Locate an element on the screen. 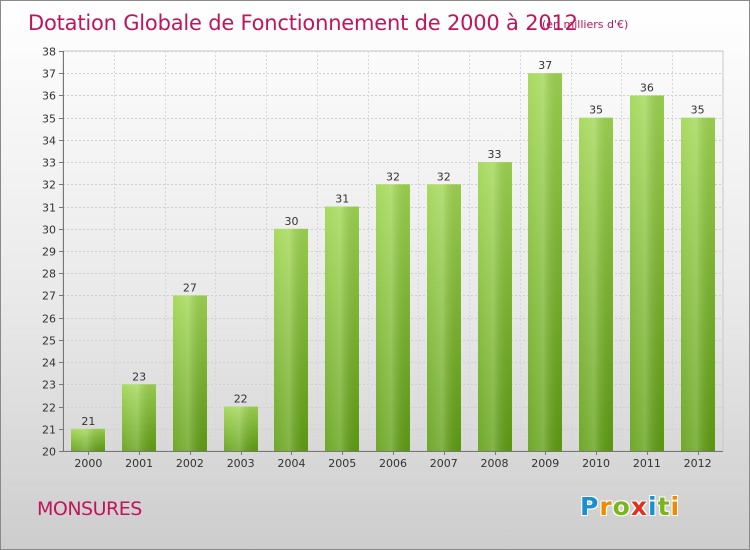 Image resolution: width=750 pixels, height=550 pixels. x-tick-label: 2004 is located at coordinates (291, 463).